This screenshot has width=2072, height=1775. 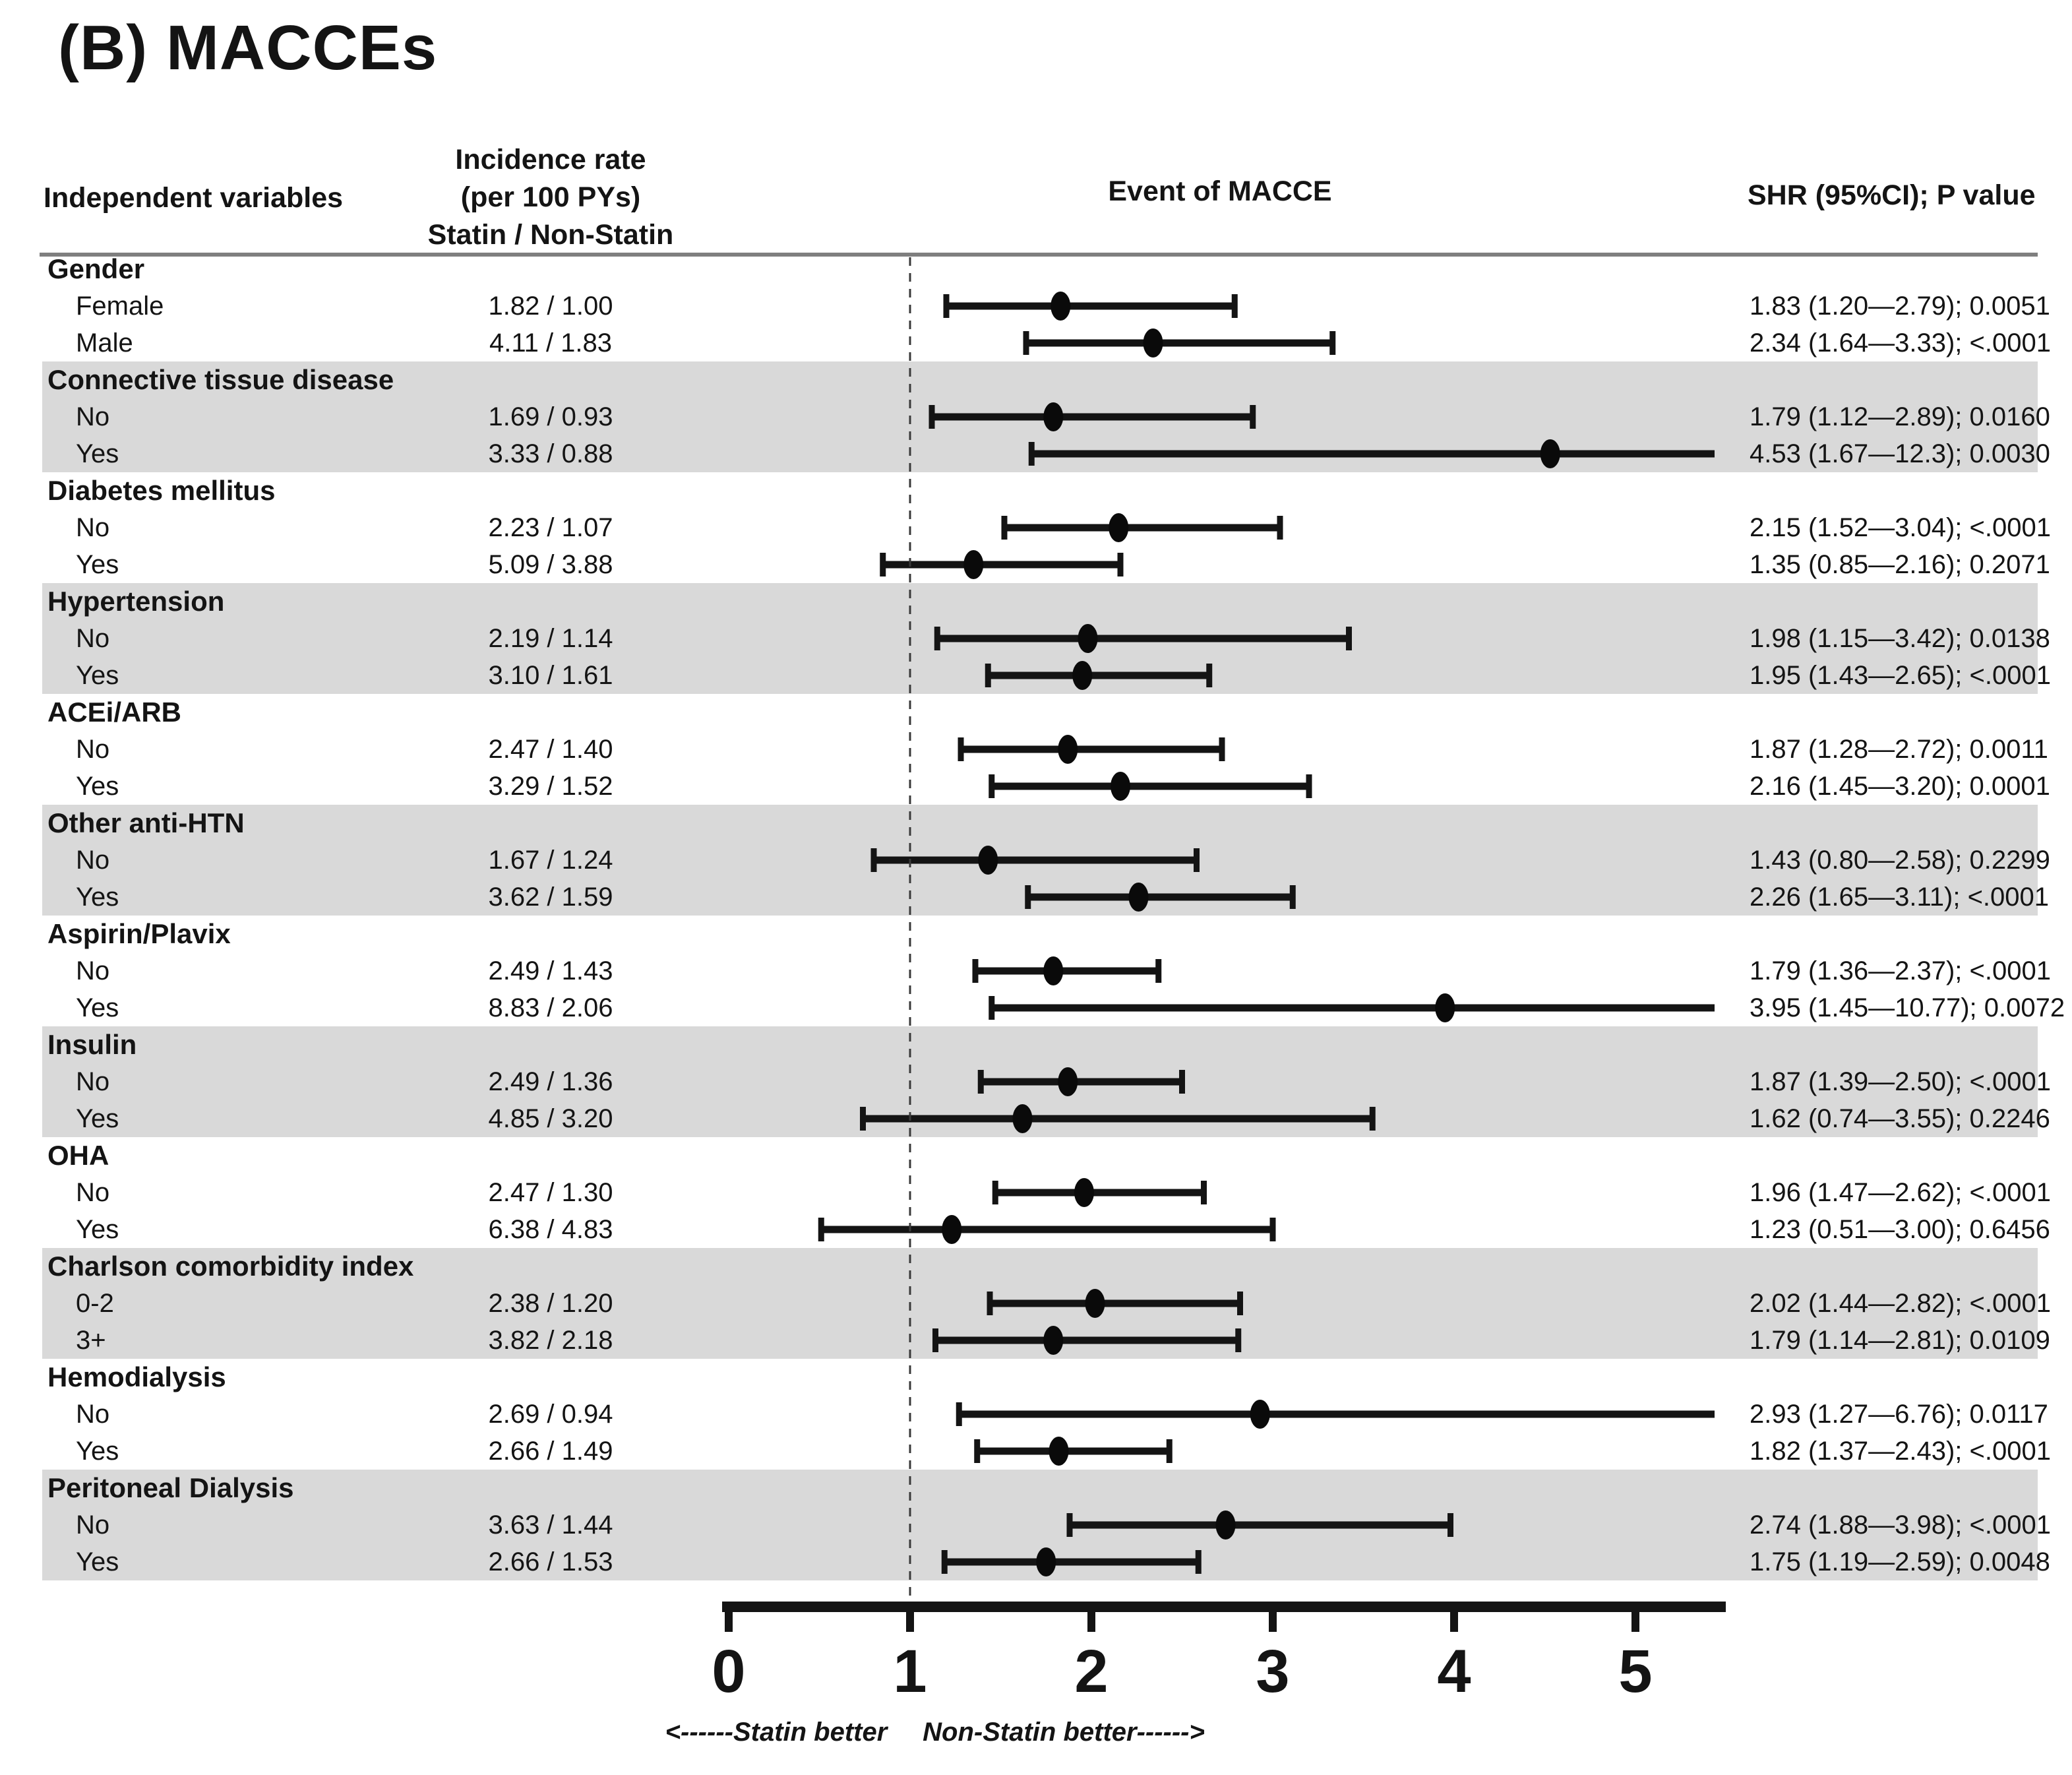 What do you see at coordinates (910, 1671) in the screenshot?
I see `axis-tick-label: 1` at bounding box center [910, 1671].